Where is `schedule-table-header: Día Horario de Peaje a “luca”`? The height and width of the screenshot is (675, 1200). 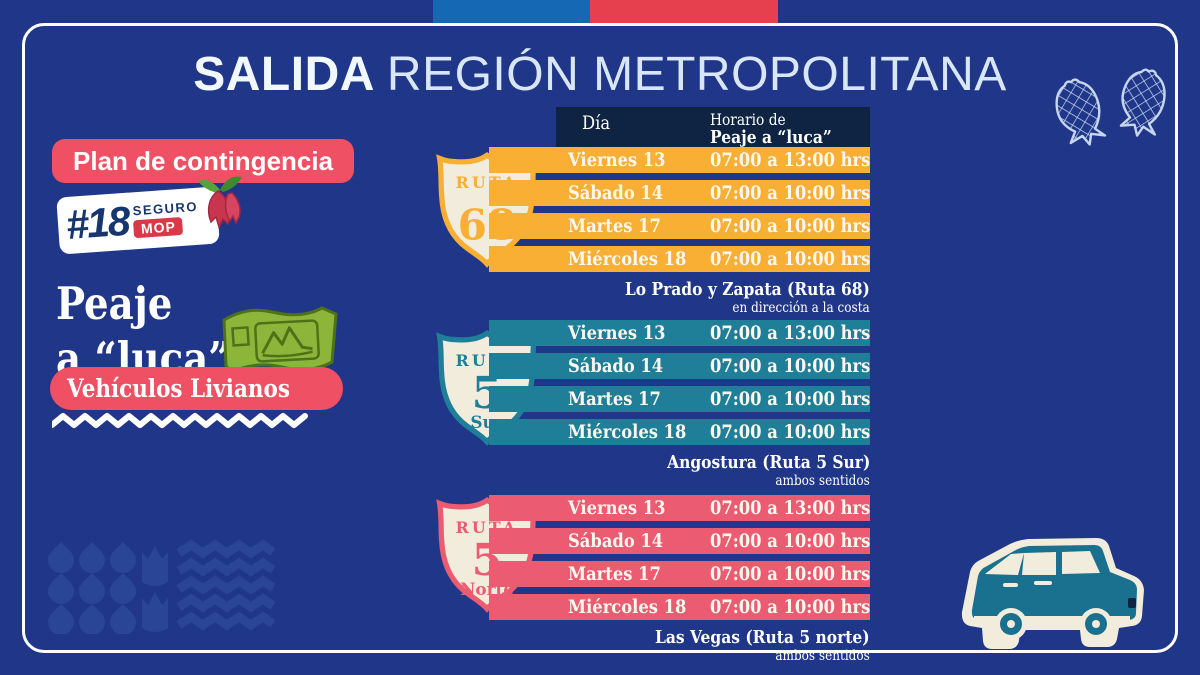
schedule-table-header: Día Horario de Peaje a “luca” is located at coordinates (713, 127).